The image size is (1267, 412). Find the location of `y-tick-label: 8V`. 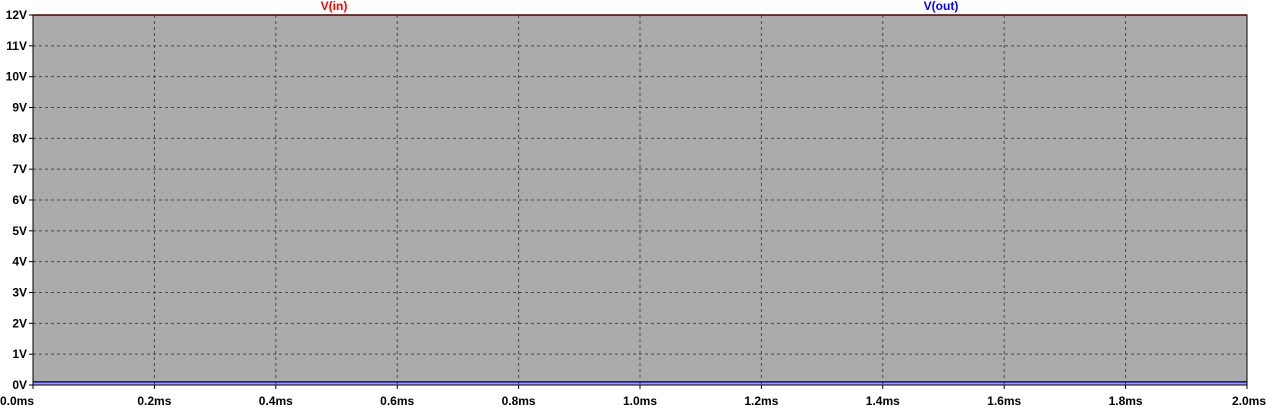

y-tick-label: 8V is located at coordinates (19, 138).